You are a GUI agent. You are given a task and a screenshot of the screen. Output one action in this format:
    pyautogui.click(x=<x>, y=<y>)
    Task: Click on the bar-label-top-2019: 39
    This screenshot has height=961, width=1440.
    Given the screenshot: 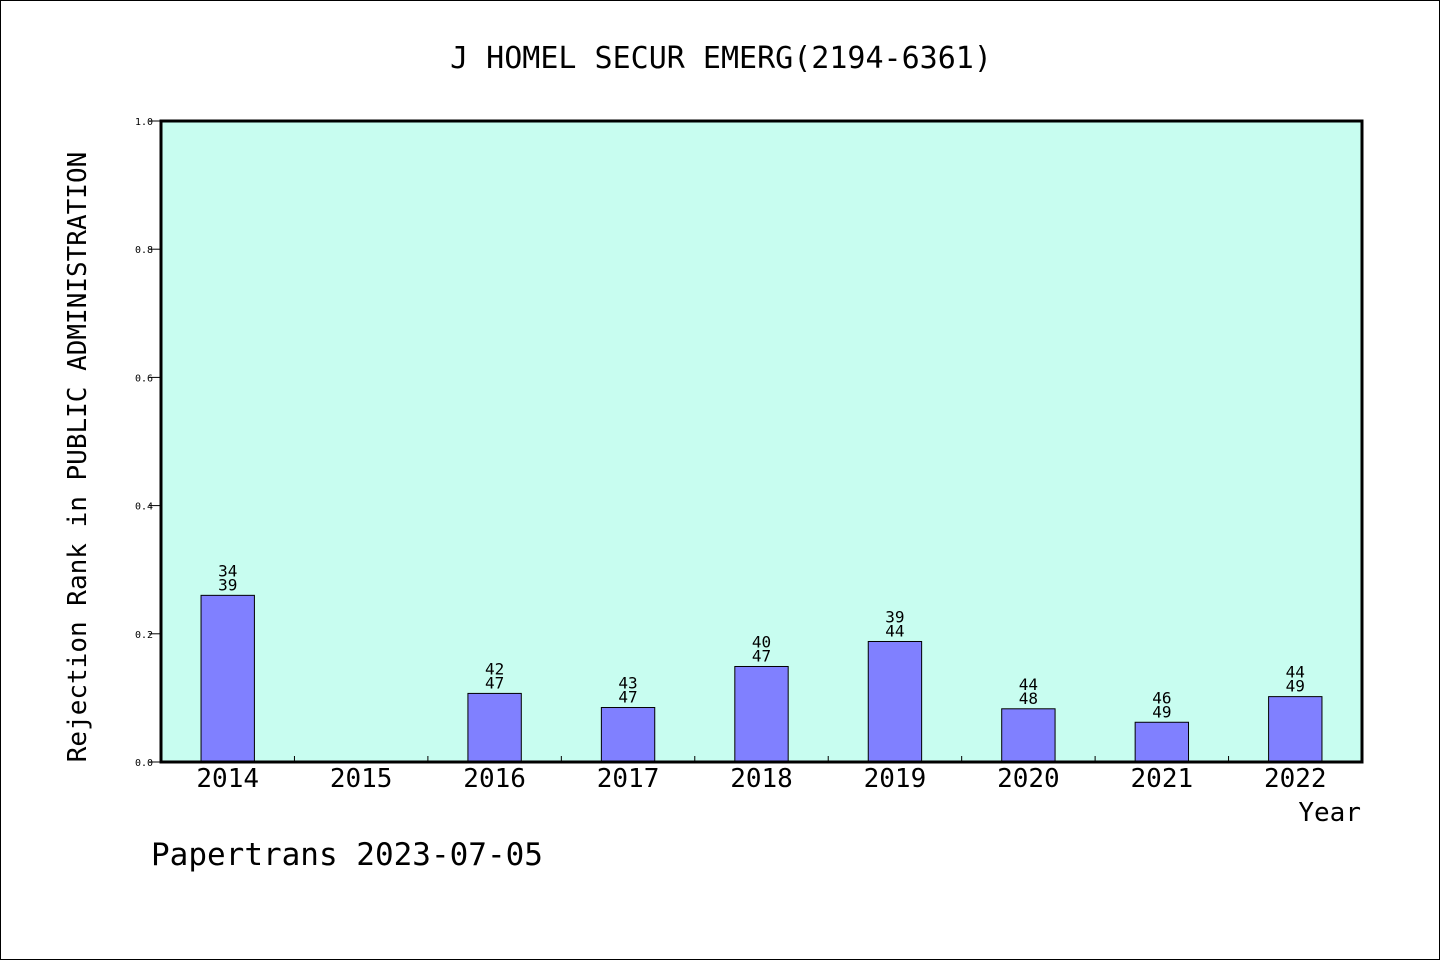 What is the action you would take?
    pyautogui.click(x=894, y=616)
    